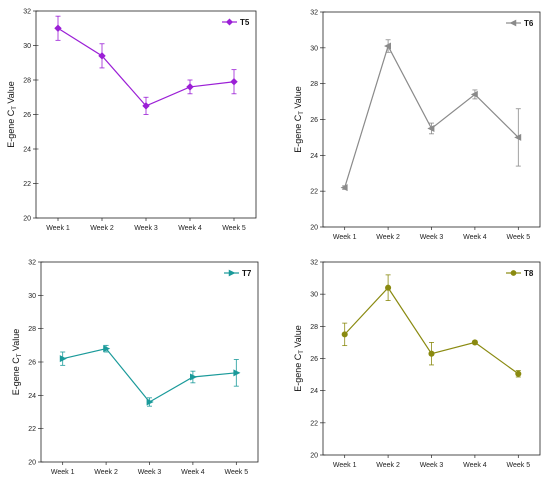 The height and width of the screenshot is (481, 550). Describe the element at coordinates (529, 23) in the screenshot. I see `legend-label: T6` at that location.